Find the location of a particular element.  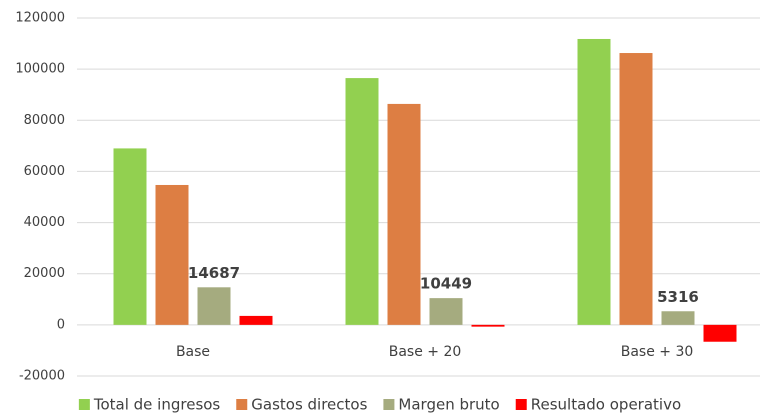

y-tick-label: 0 is located at coordinates (61, 324).